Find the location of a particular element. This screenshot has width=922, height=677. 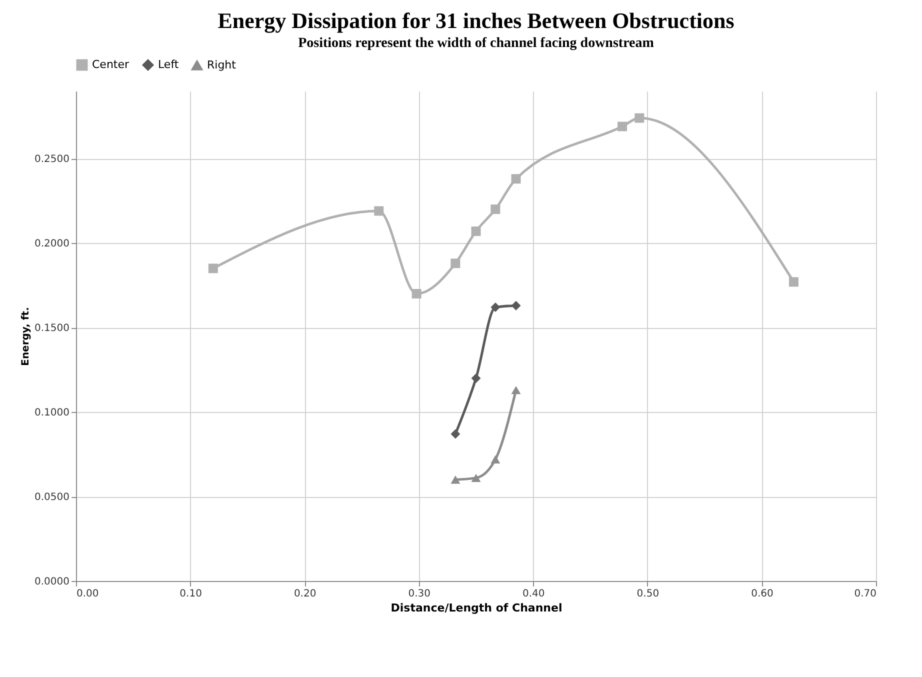

x-tick-label: 0.00 is located at coordinates (87, 594).